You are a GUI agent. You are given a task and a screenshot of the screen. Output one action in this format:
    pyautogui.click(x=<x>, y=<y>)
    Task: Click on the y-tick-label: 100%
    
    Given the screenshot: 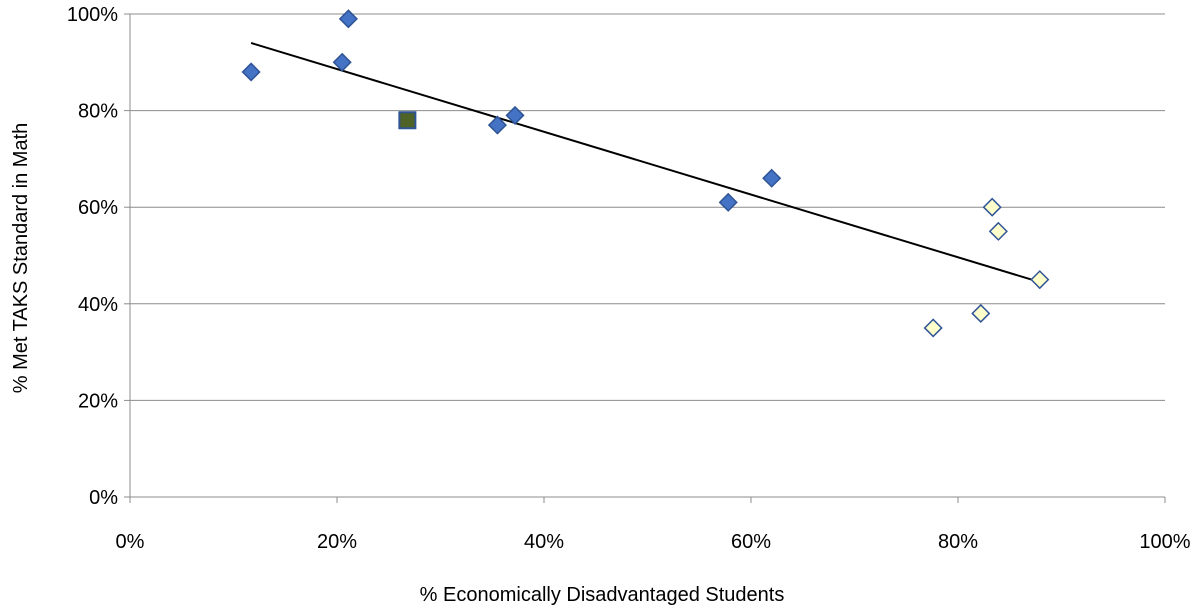 What is the action you would take?
    pyautogui.click(x=92, y=15)
    